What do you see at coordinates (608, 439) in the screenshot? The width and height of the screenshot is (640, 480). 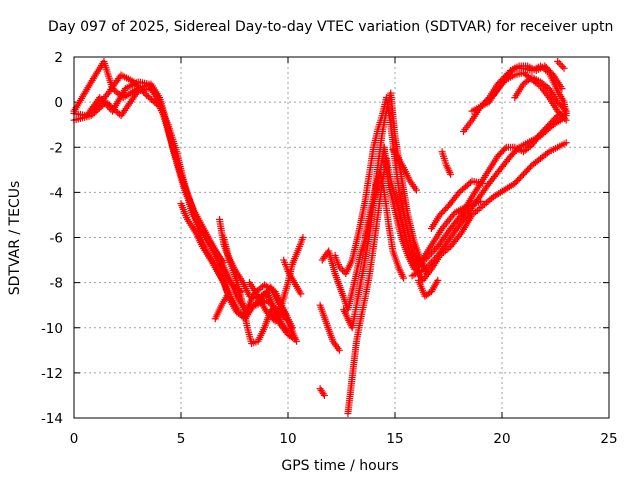 I see `x-tick-label: 25` at bounding box center [608, 439].